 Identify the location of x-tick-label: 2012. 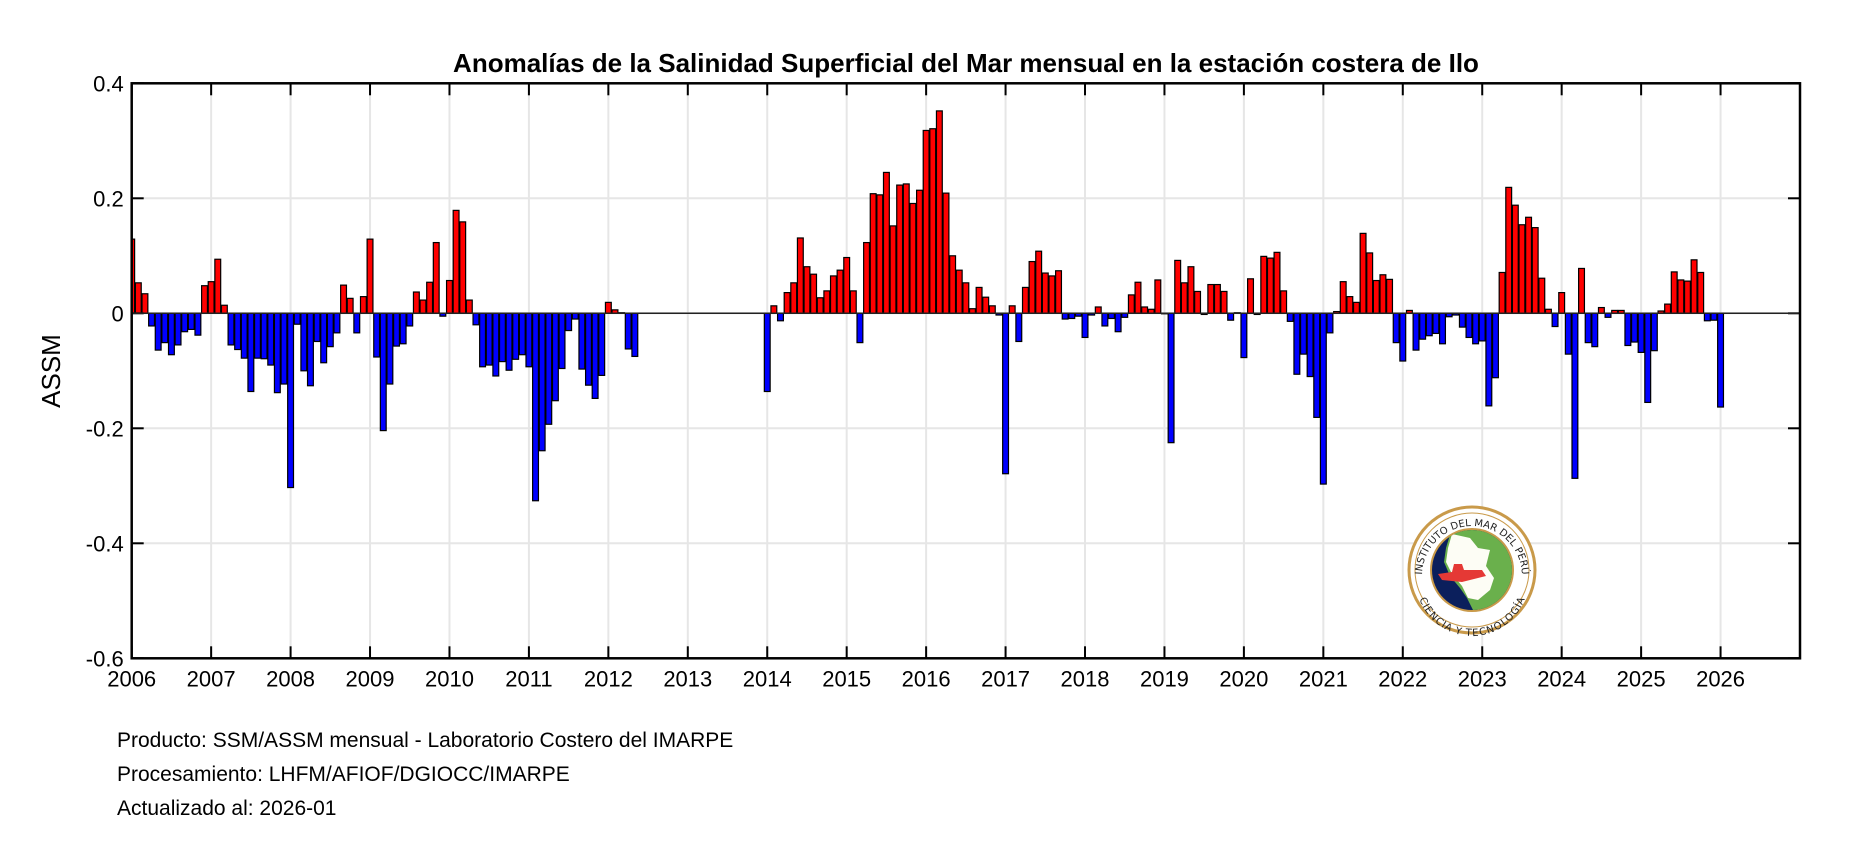
(608, 678).